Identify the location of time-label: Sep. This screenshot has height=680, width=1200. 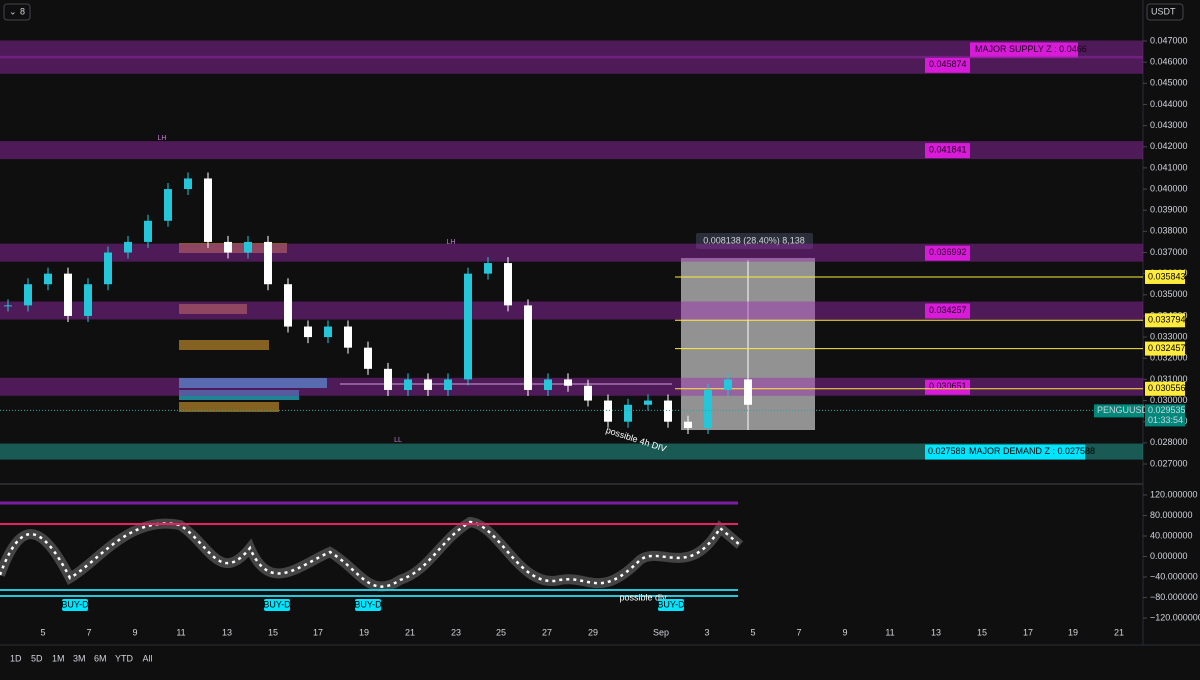
(661, 632).